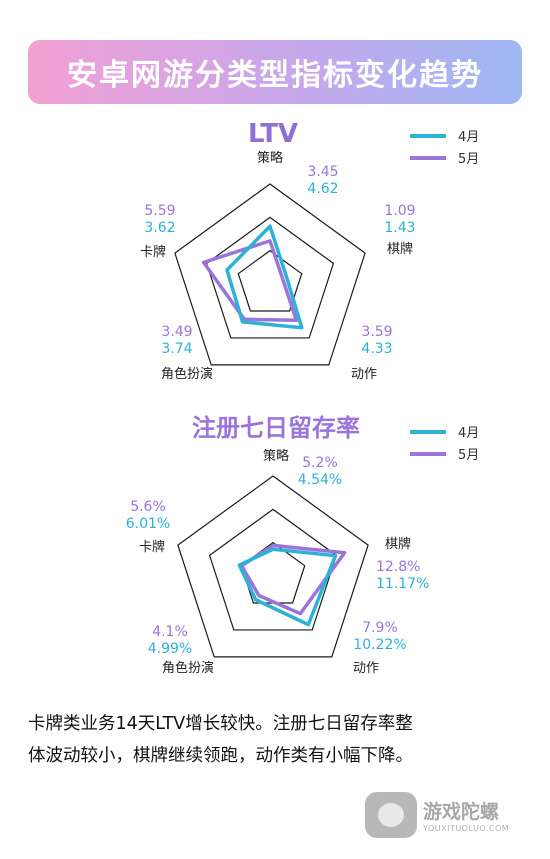 The image size is (550, 859). Describe the element at coordinates (320, 480) in the screenshot. I see `value-label-apr-0: 4.54%` at that location.